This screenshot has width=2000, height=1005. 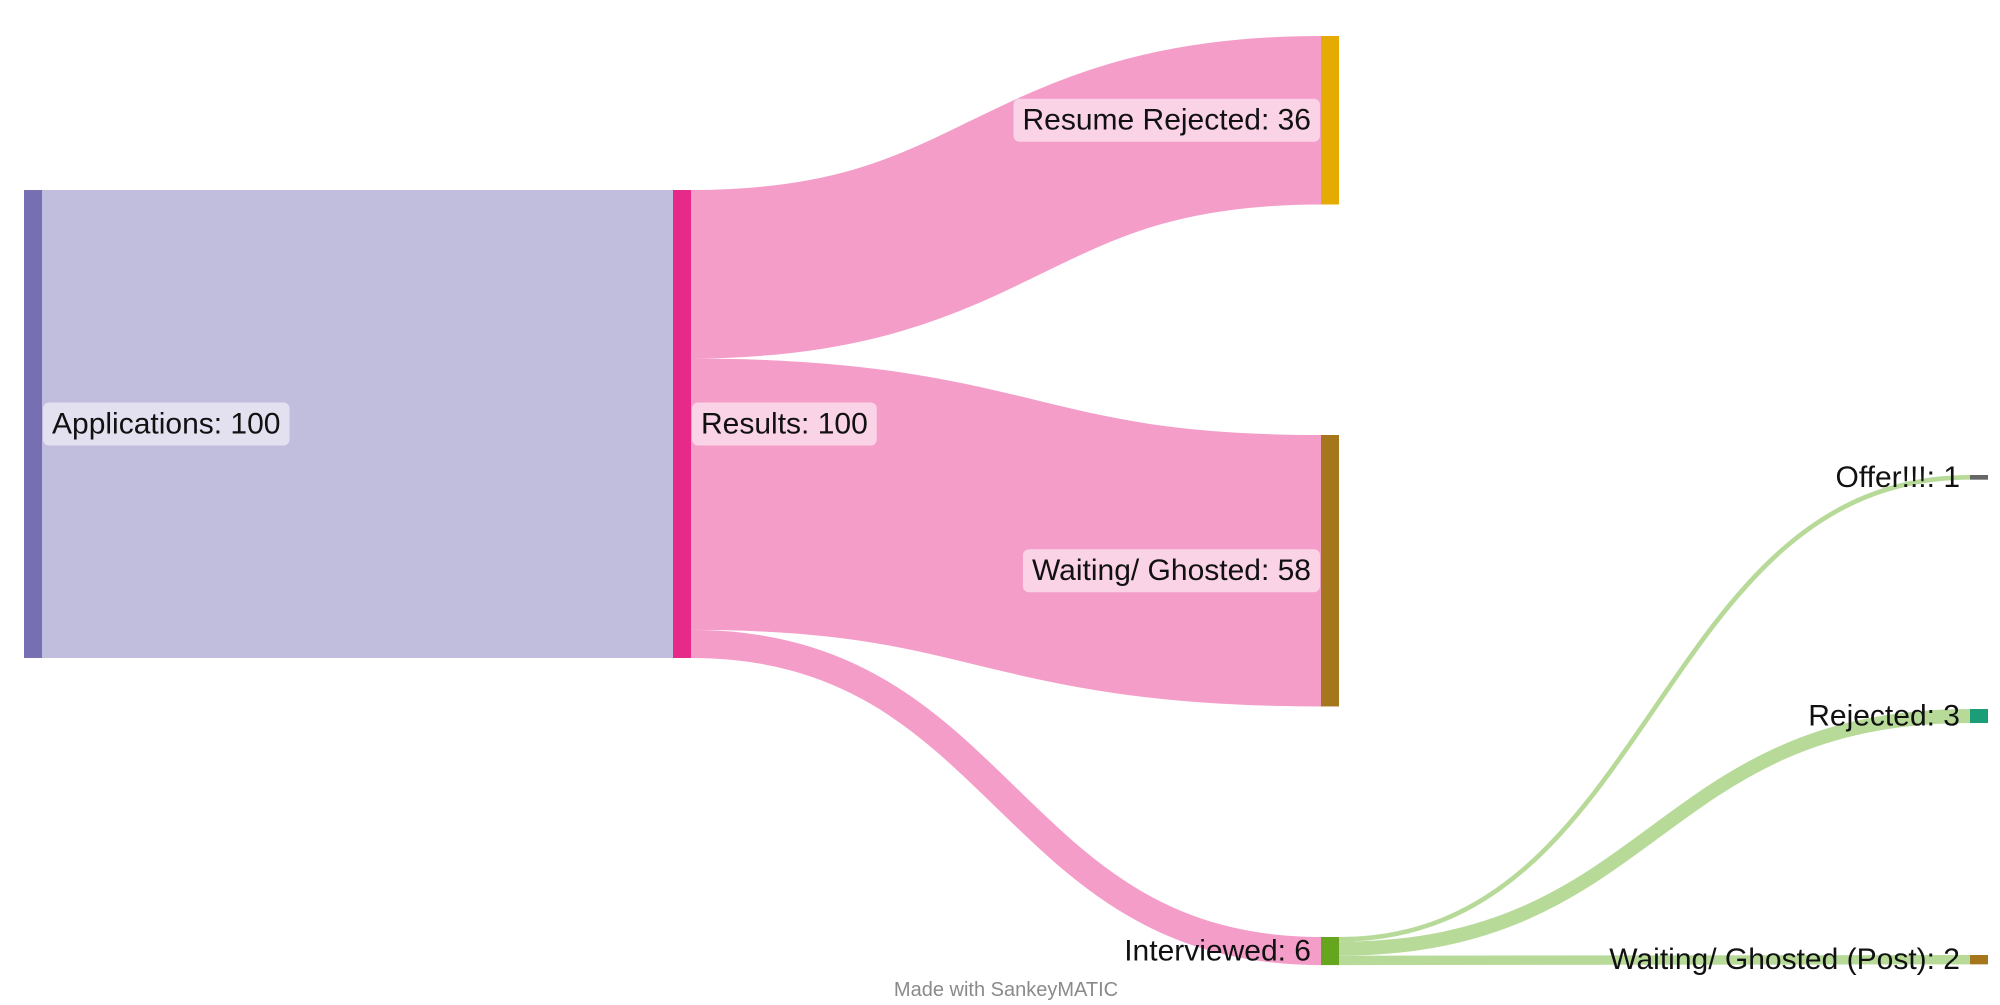 I want to click on node-label-text-results: Results: 100, so click(x=784, y=424).